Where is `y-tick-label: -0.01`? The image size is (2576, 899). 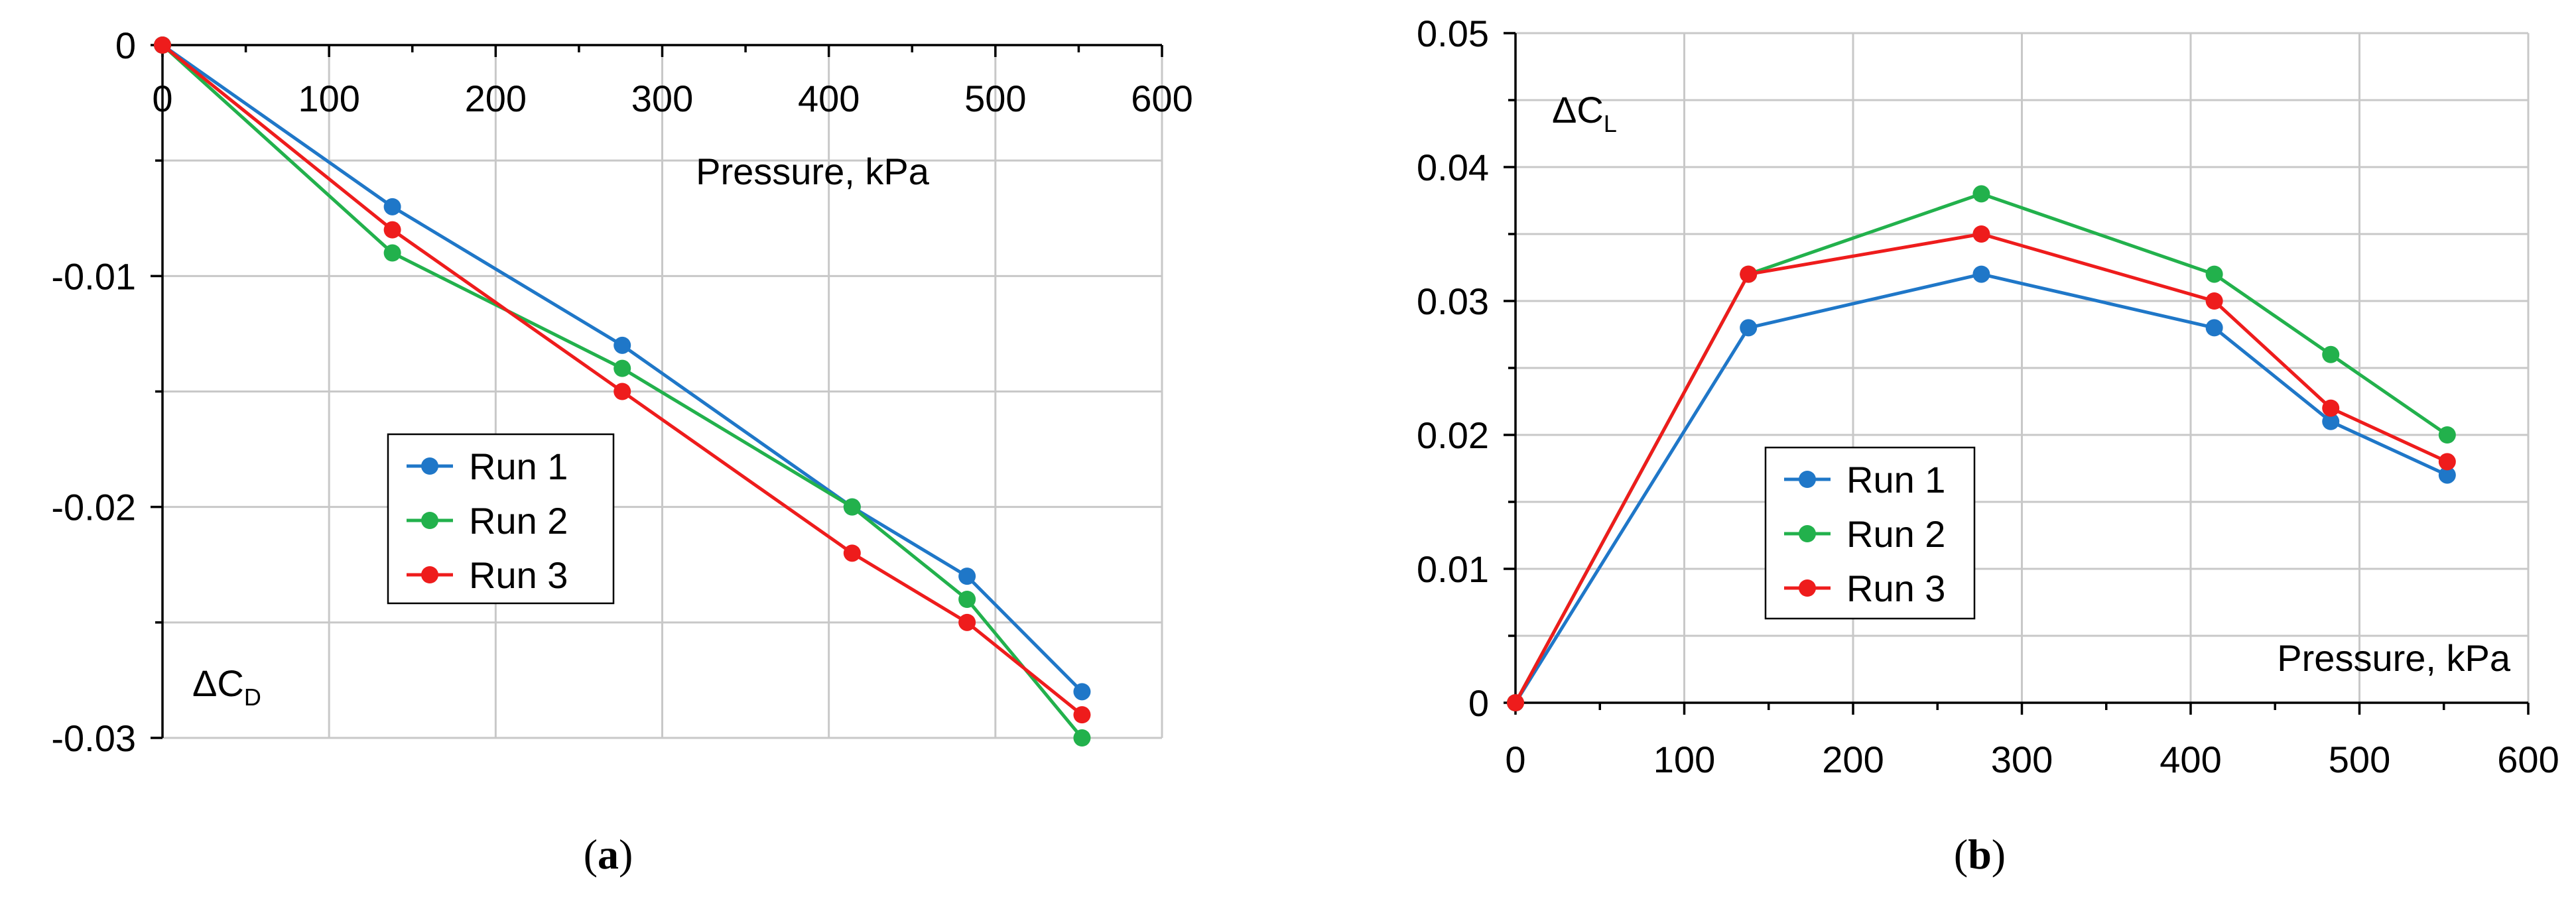 y-tick-label: -0.01 is located at coordinates (94, 276).